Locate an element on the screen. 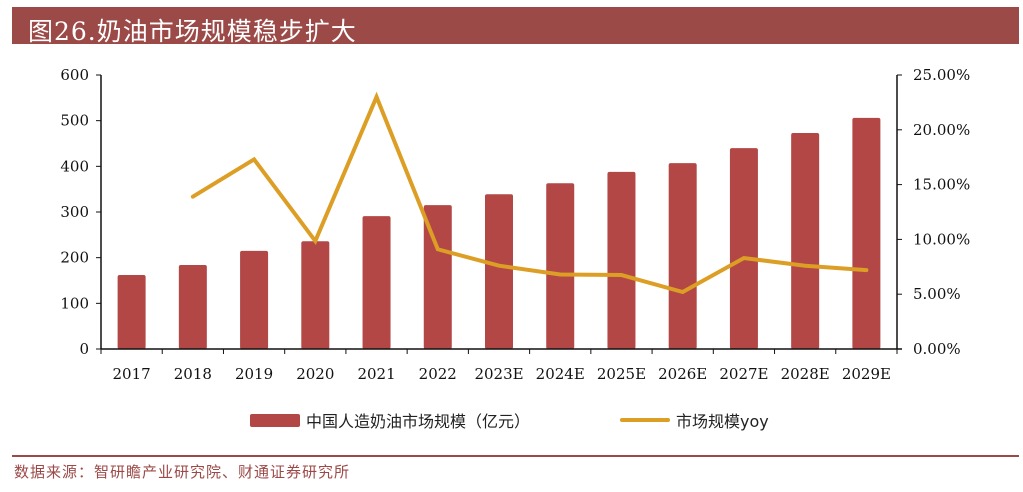  legend-swatch-bar is located at coordinates (275, 420).